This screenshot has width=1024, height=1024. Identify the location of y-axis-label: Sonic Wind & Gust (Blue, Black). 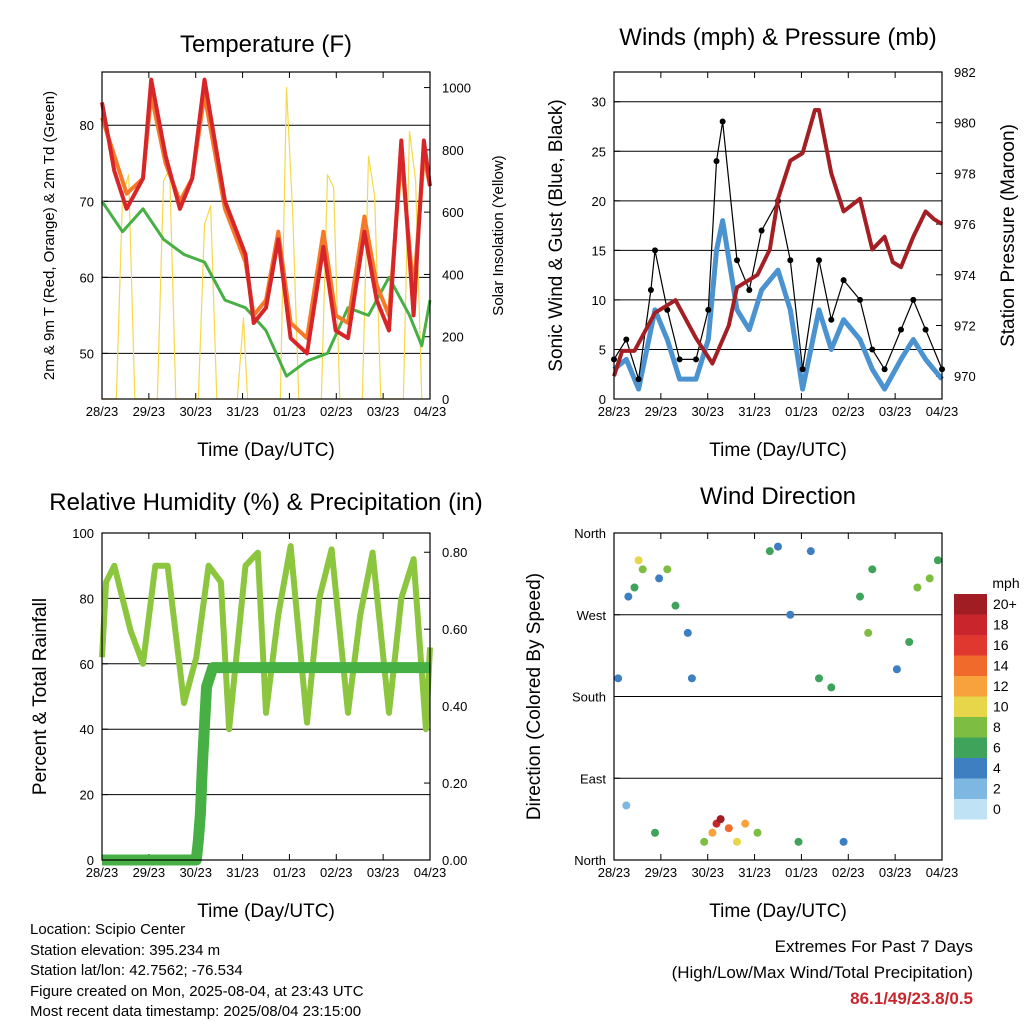
(556, 235).